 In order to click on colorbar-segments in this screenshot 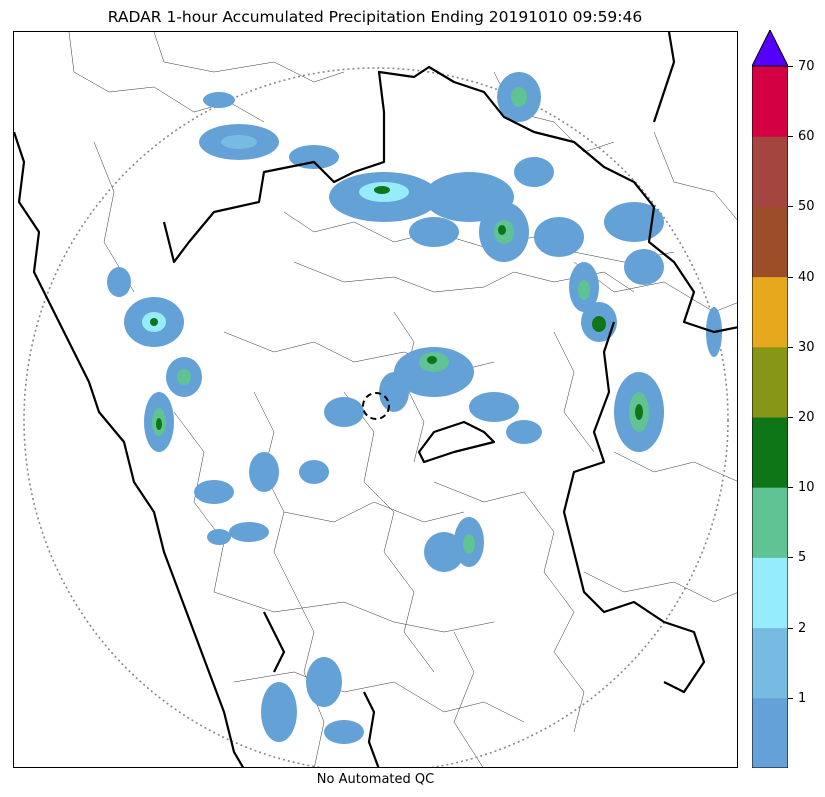, I will do `click(770, 417)`.